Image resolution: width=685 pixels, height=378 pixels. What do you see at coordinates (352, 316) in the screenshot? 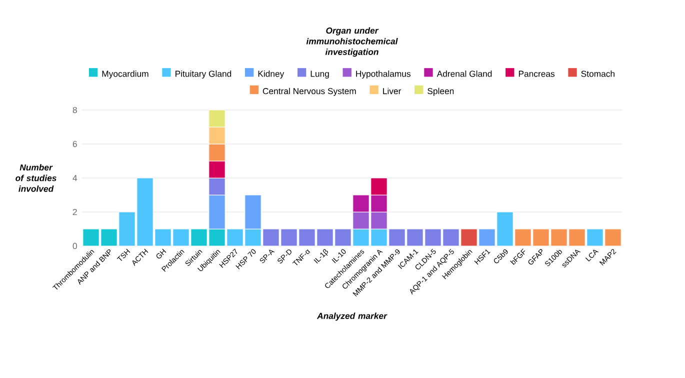
I see `x-axis-title: Analyzed marker` at bounding box center [352, 316].